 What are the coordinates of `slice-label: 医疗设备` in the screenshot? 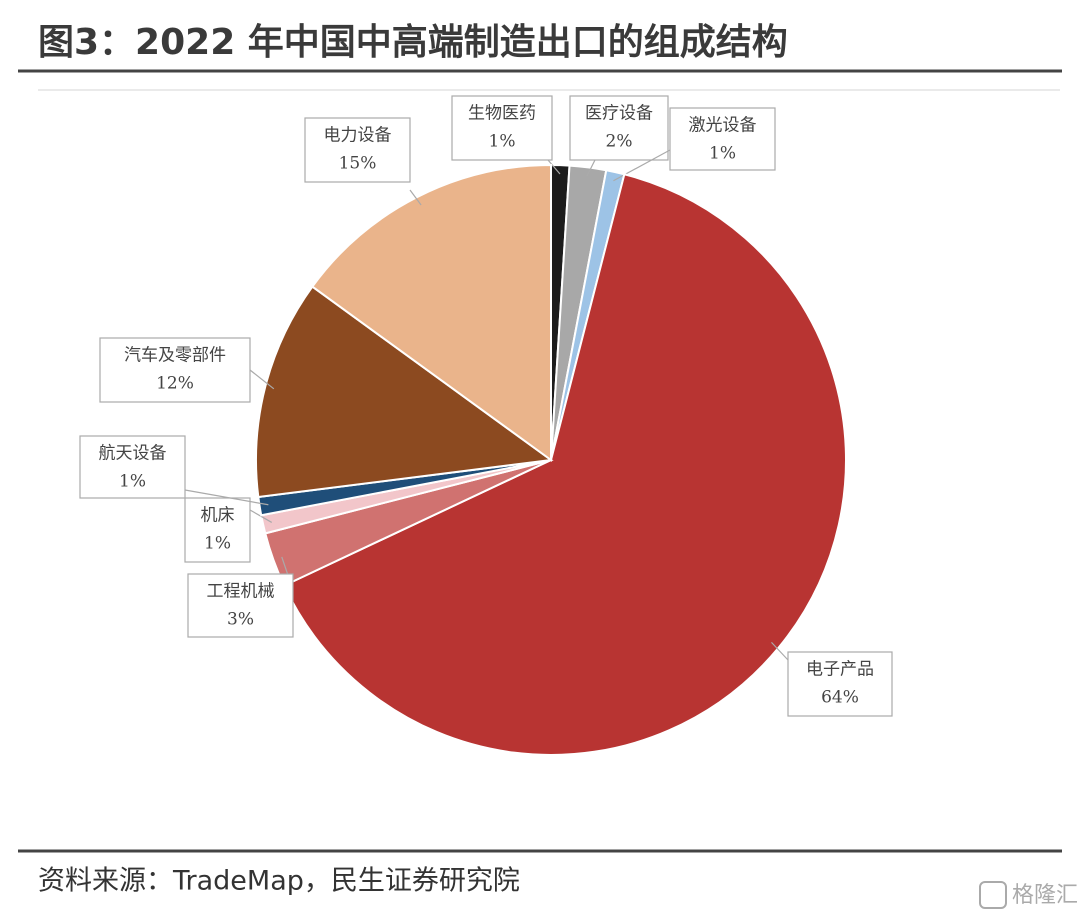 It's located at (619, 114).